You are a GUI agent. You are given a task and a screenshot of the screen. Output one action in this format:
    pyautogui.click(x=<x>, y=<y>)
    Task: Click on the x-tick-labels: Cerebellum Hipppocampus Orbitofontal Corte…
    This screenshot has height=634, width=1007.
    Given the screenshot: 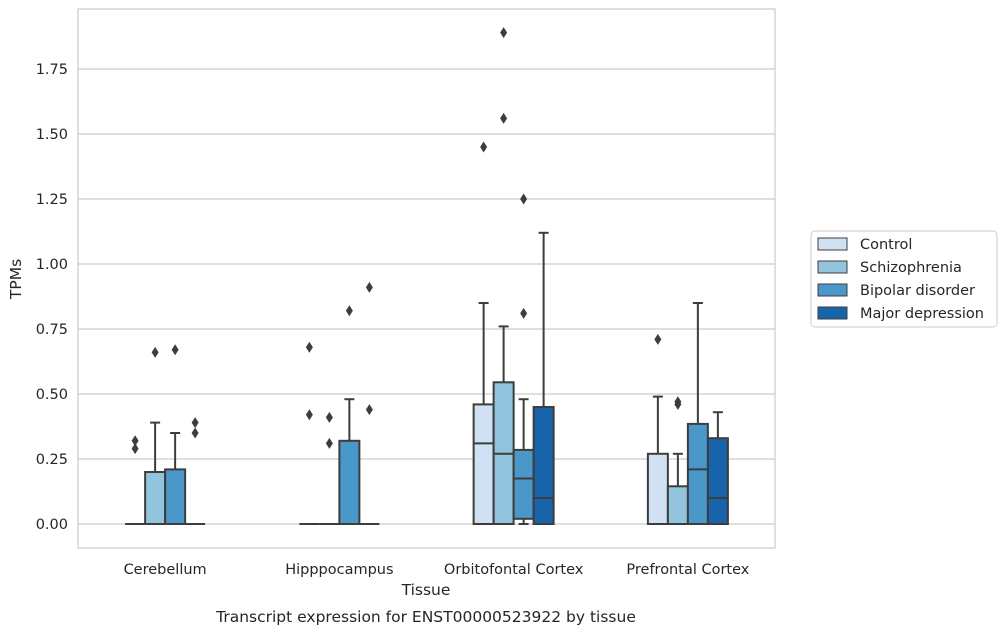 What is the action you would take?
    pyautogui.click(x=437, y=570)
    